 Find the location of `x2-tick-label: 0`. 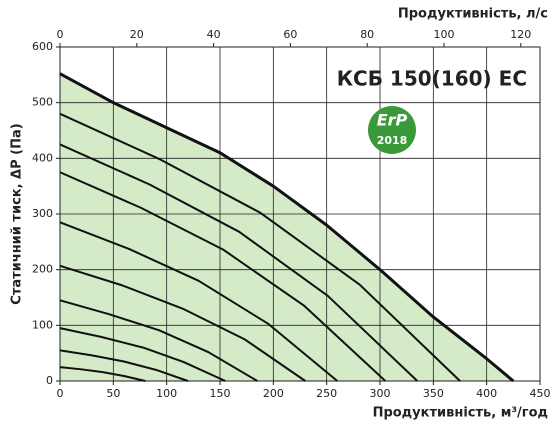

x2-tick-label: 0 is located at coordinates (60, 34).